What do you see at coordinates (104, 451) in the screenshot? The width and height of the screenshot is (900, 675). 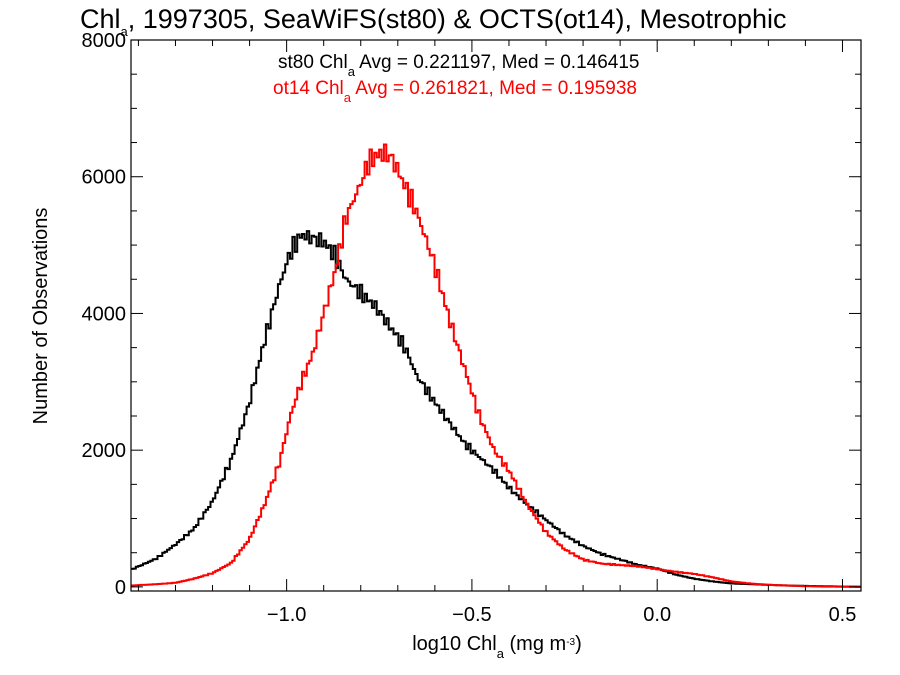 I see `y-tick-label: 2000` at bounding box center [104, 451].